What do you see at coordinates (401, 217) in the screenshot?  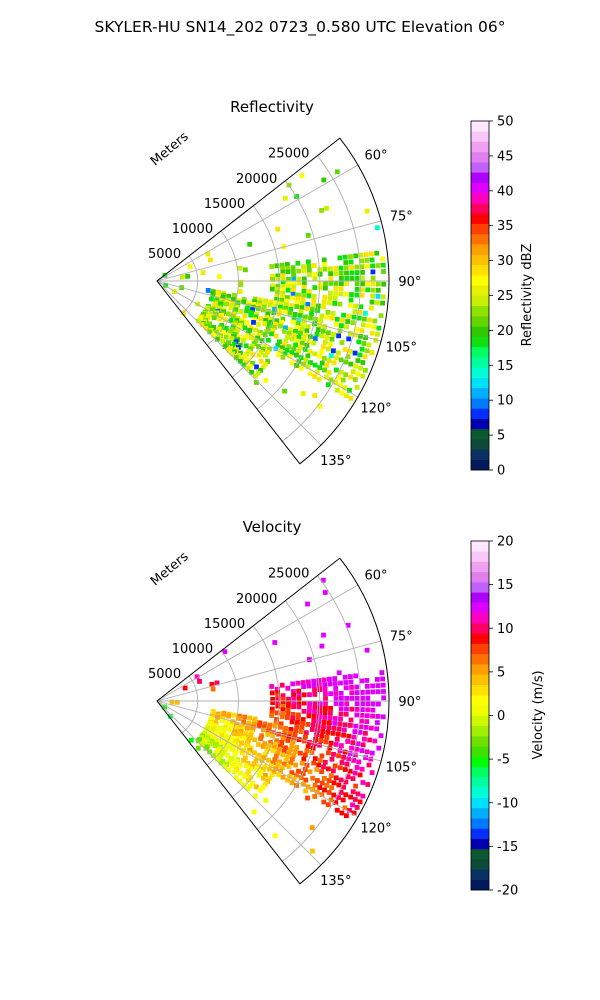 I see `azimuth-tick-label: 75°` at bounding box center [401, 217].